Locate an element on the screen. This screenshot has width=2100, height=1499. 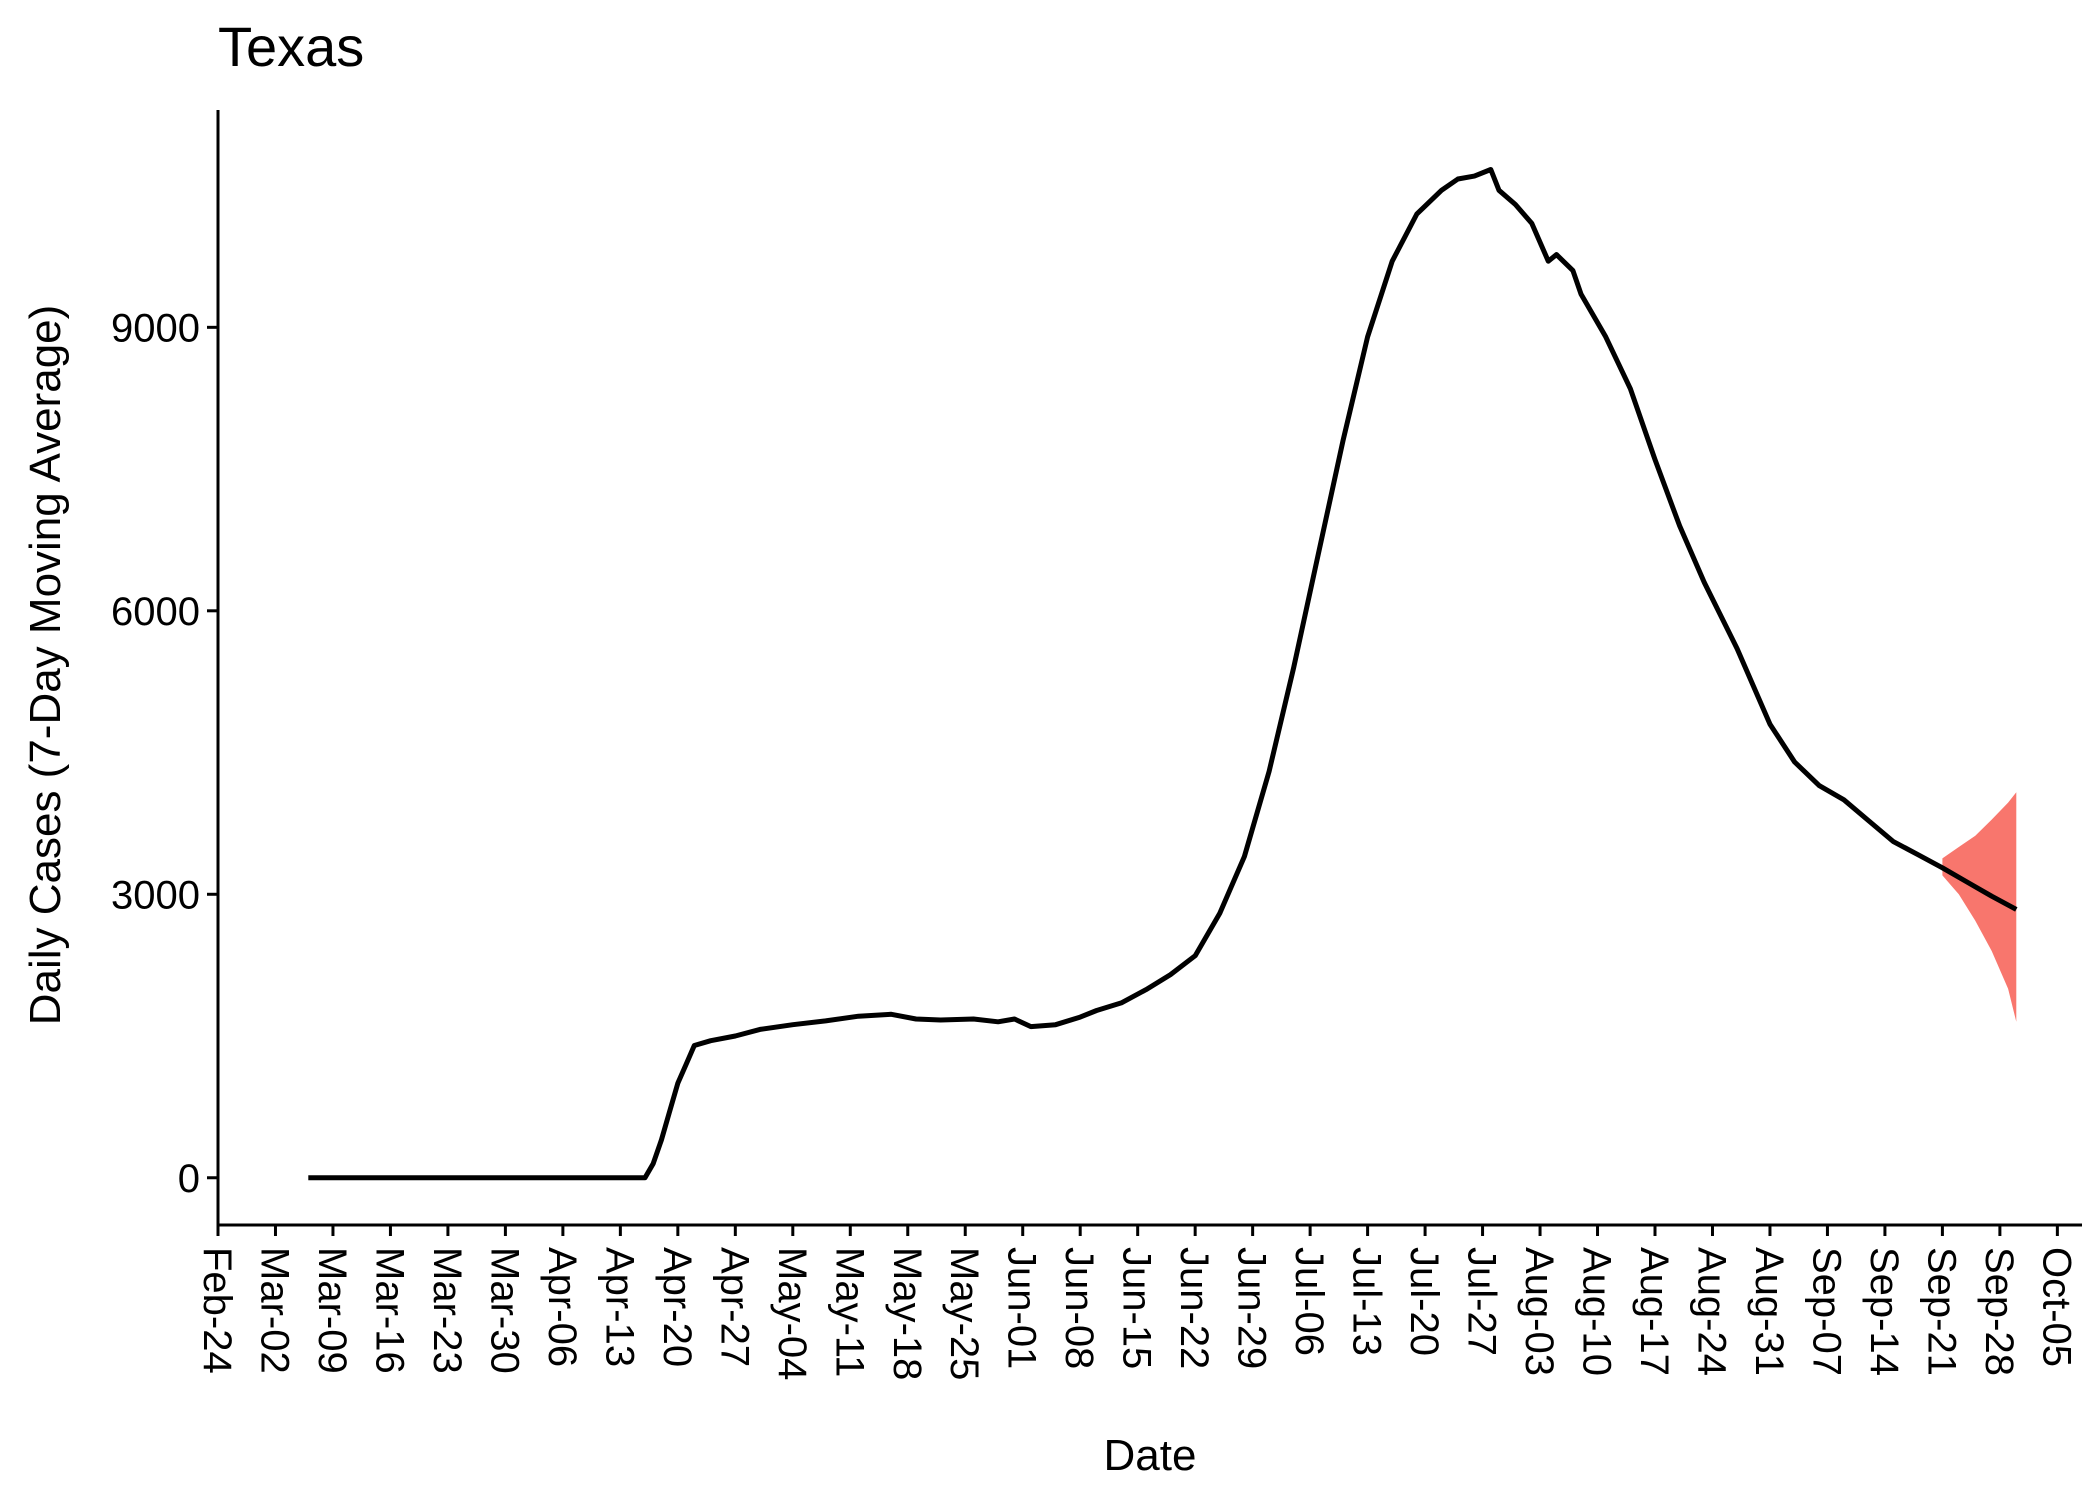
x-tick-label: May-11 is located at coordinates (849, 1312).